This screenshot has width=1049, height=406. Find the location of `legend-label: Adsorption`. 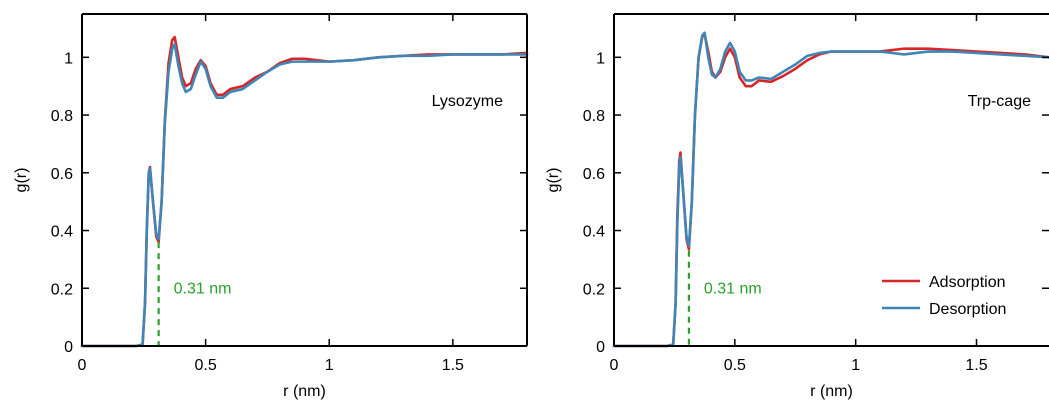

legend-label: Adsorption is located at coordinates (967, 282).